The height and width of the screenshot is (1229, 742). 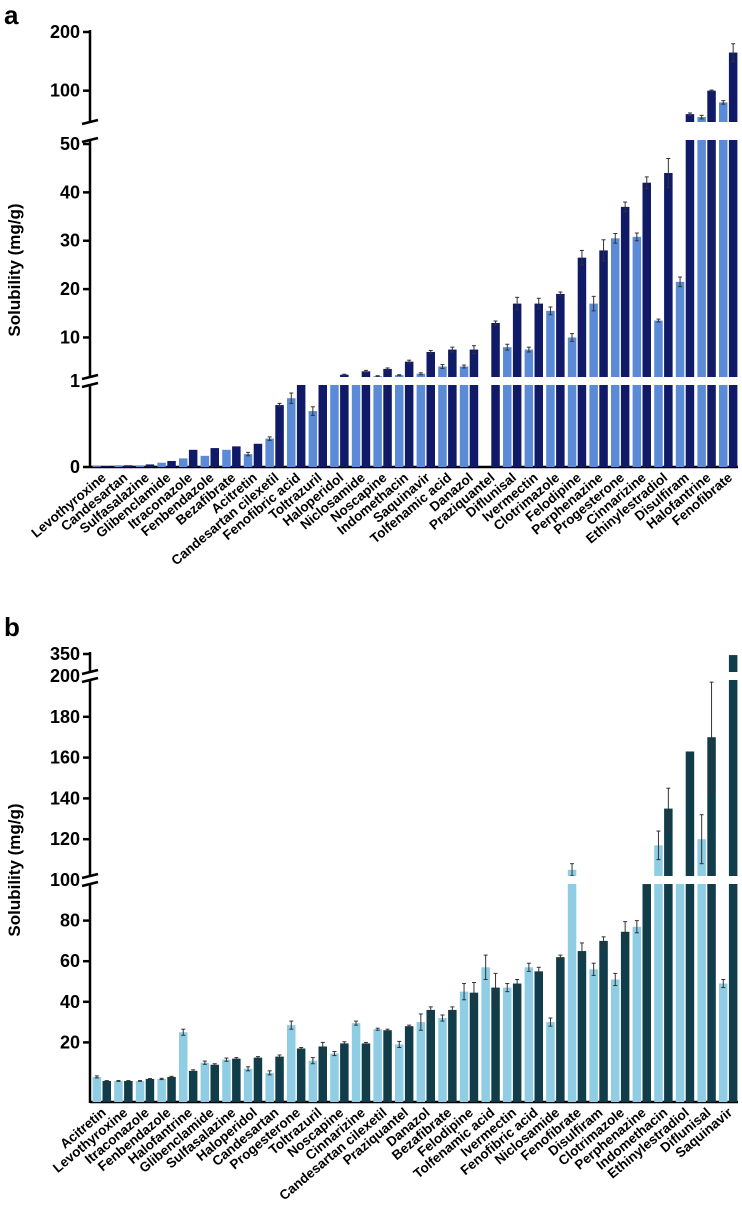 What do you see at coordinates (65, 798) in the screenshot?
I see `y-tick-label: 140` at bounding box center [65, 798].